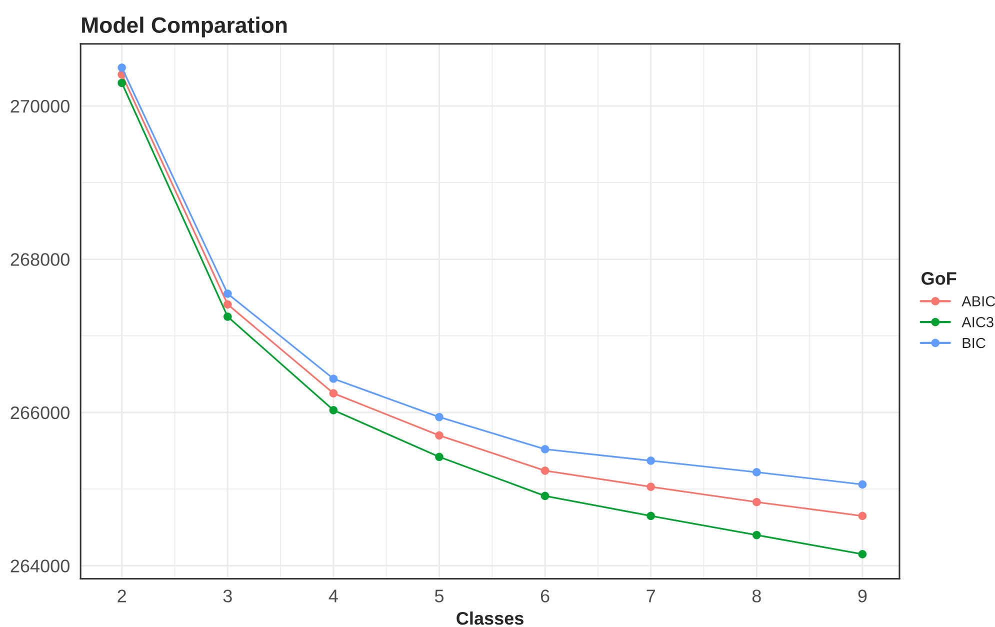 Image resolution: width=995 pixels, height=627 pixels. I want to click on legend-label: ABIC, so click(978, 301).